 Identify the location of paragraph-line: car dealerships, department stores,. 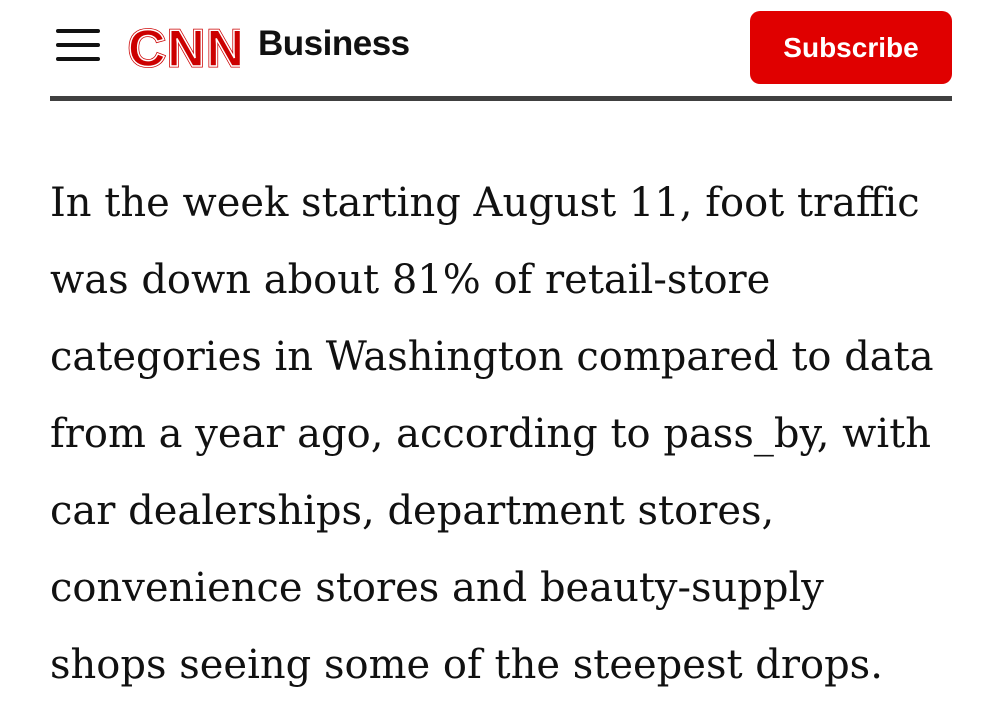
(412, 511).